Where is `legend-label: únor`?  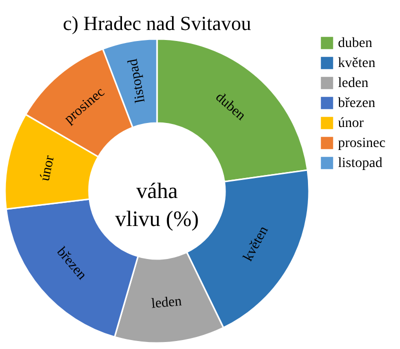 legend-label: únor is located at coordinates (351, 123).